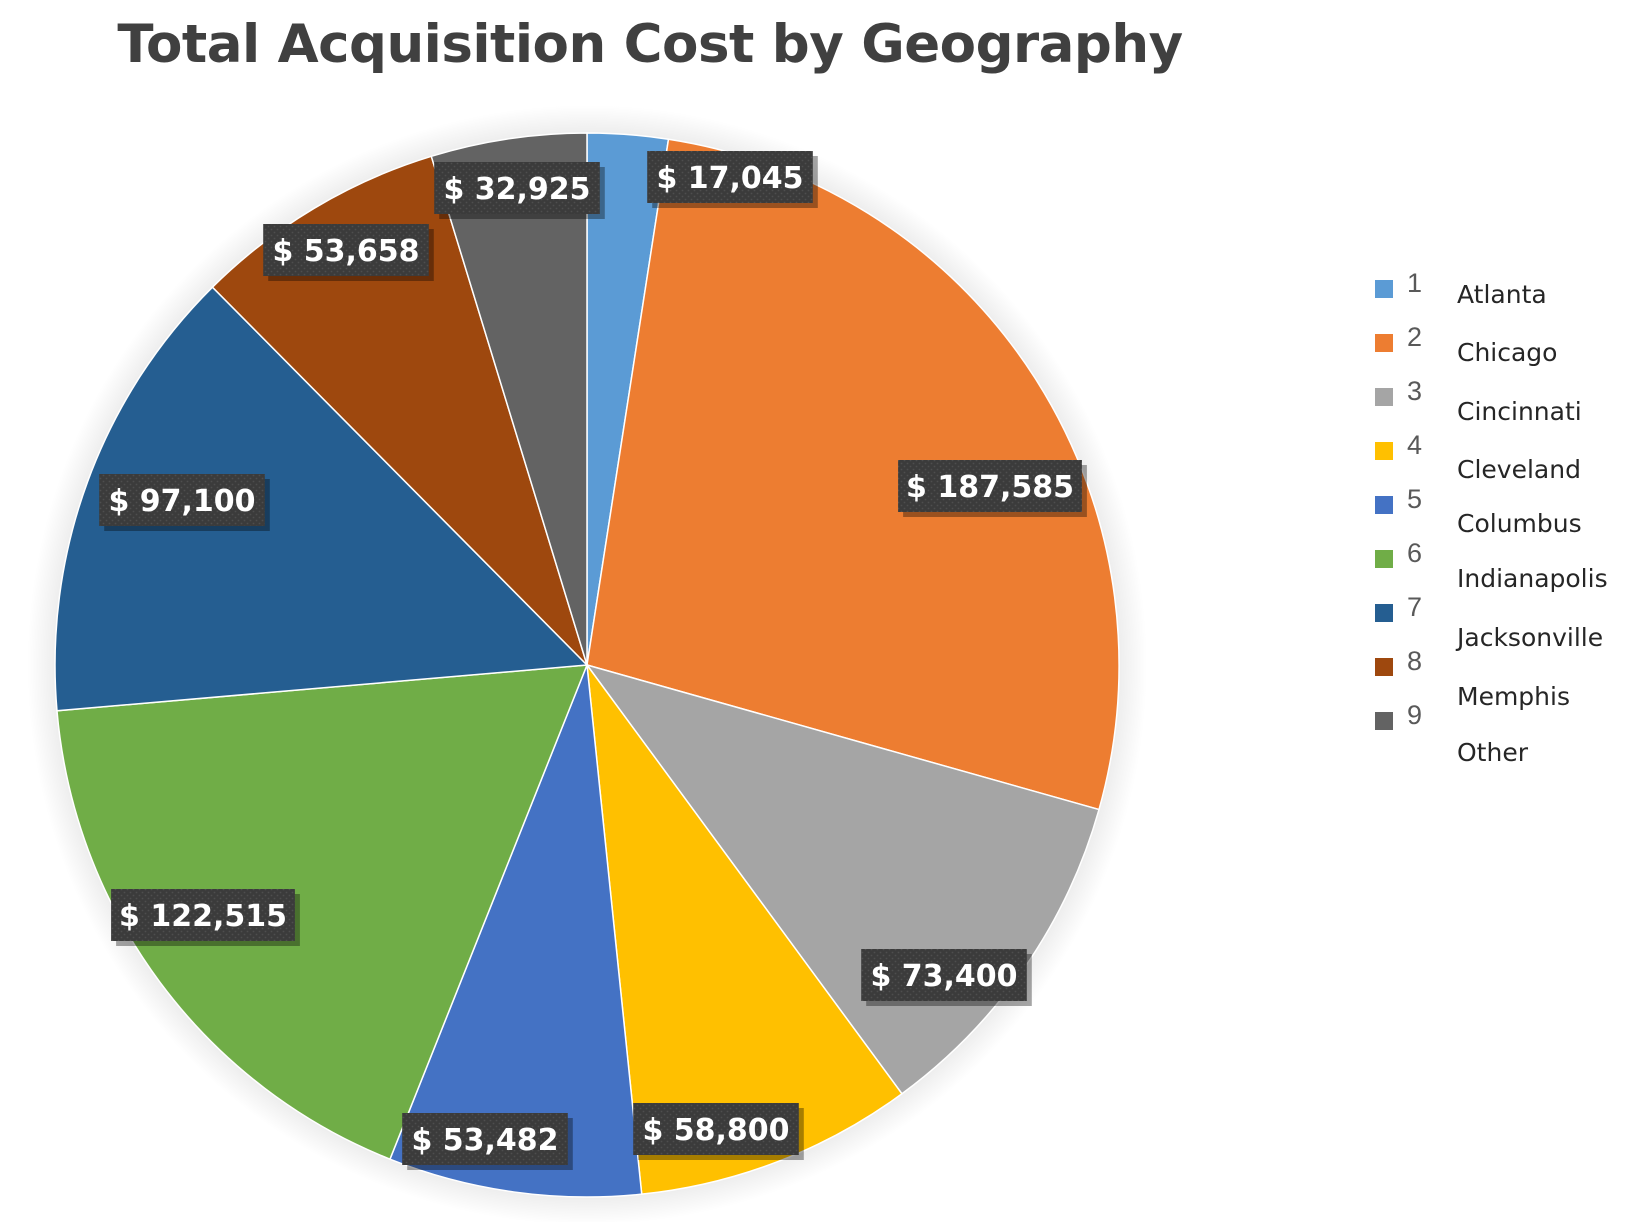 The height and width of the screenshot is (1222, 1650). Describe the element at coordinates (1415, 391) in the screenshot. I see `legend-number: 3` at that location.